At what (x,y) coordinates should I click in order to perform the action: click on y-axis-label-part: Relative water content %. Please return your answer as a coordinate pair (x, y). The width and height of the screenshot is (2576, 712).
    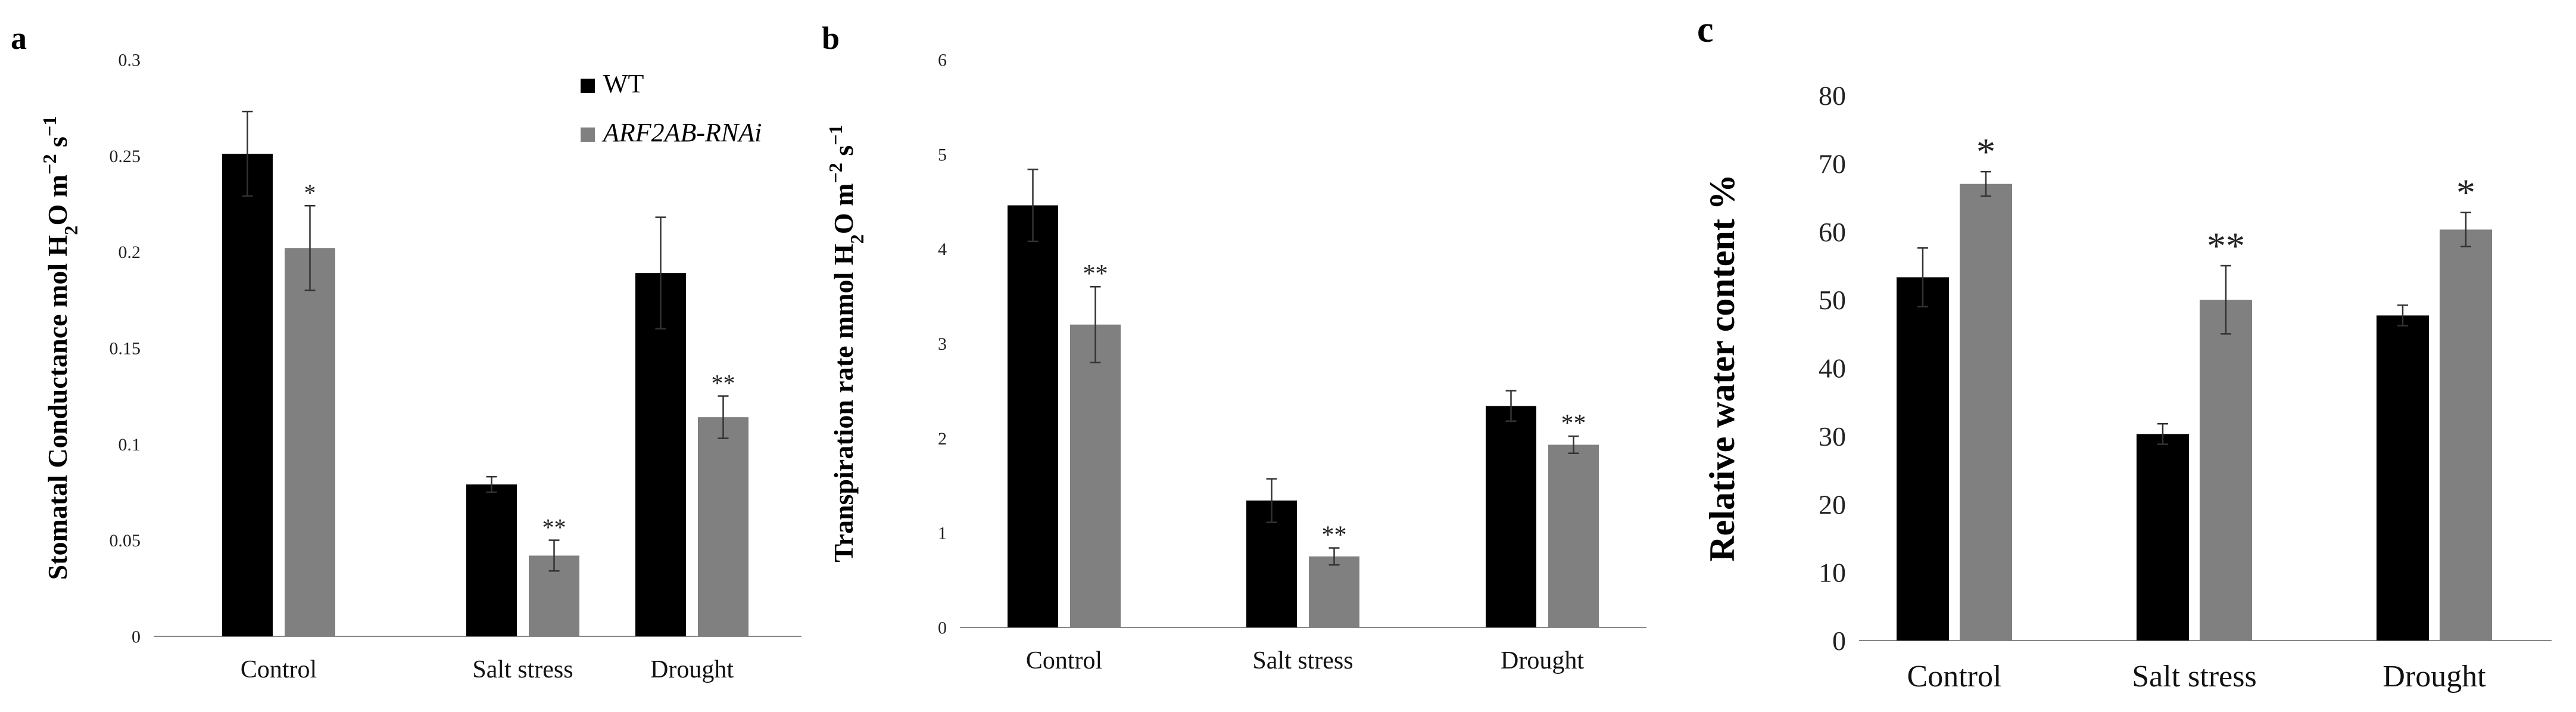
    Looking at the image, I should click on (1722, 368).